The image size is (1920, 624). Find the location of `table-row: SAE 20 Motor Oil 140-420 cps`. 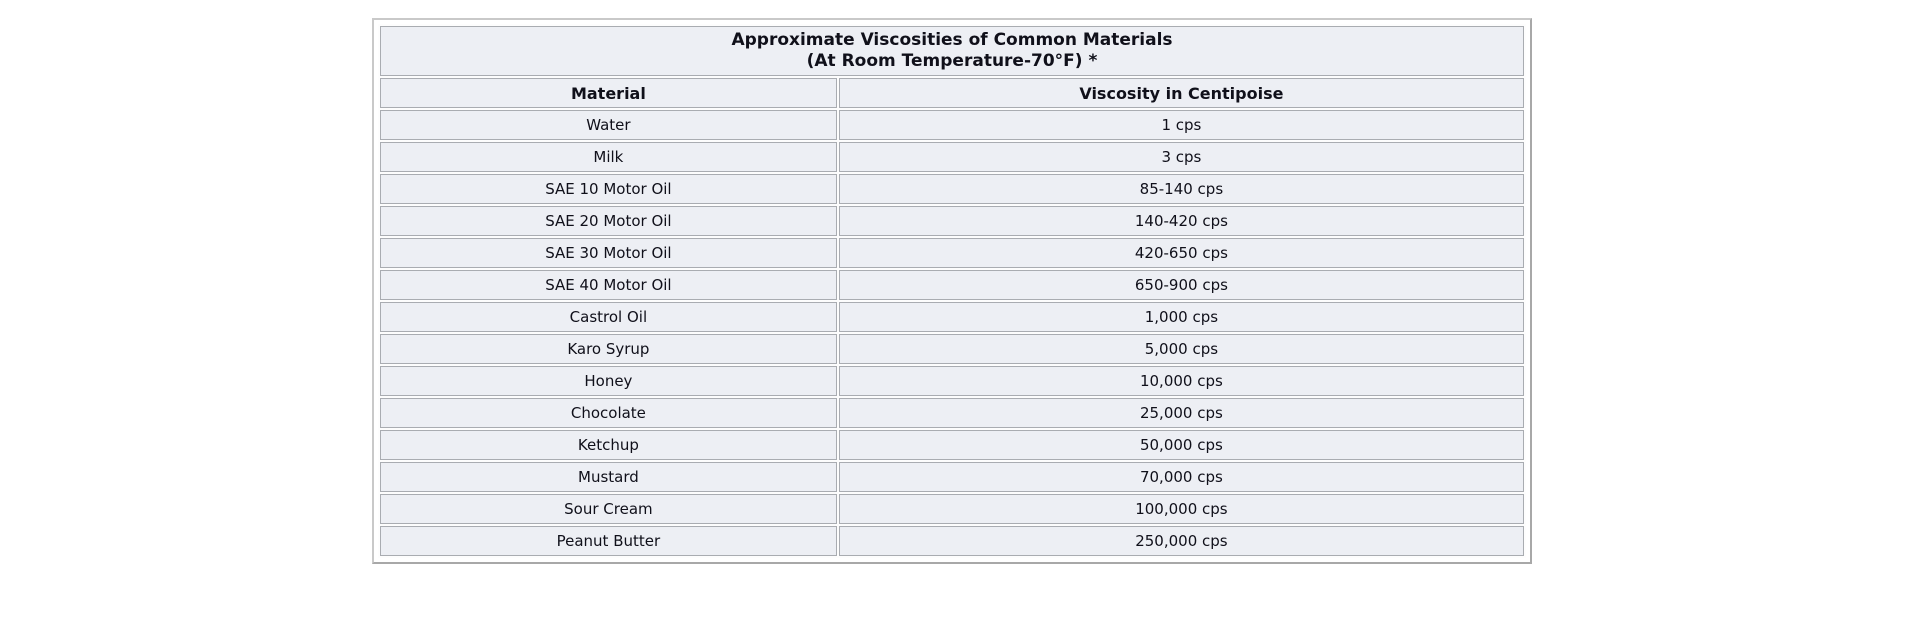

table-row: SAE 20 Motor Oil 140-420 cps is located at coordinates (952, 221).